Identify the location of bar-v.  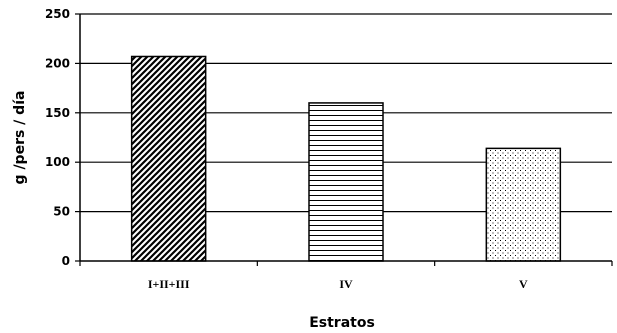
(523, 204).